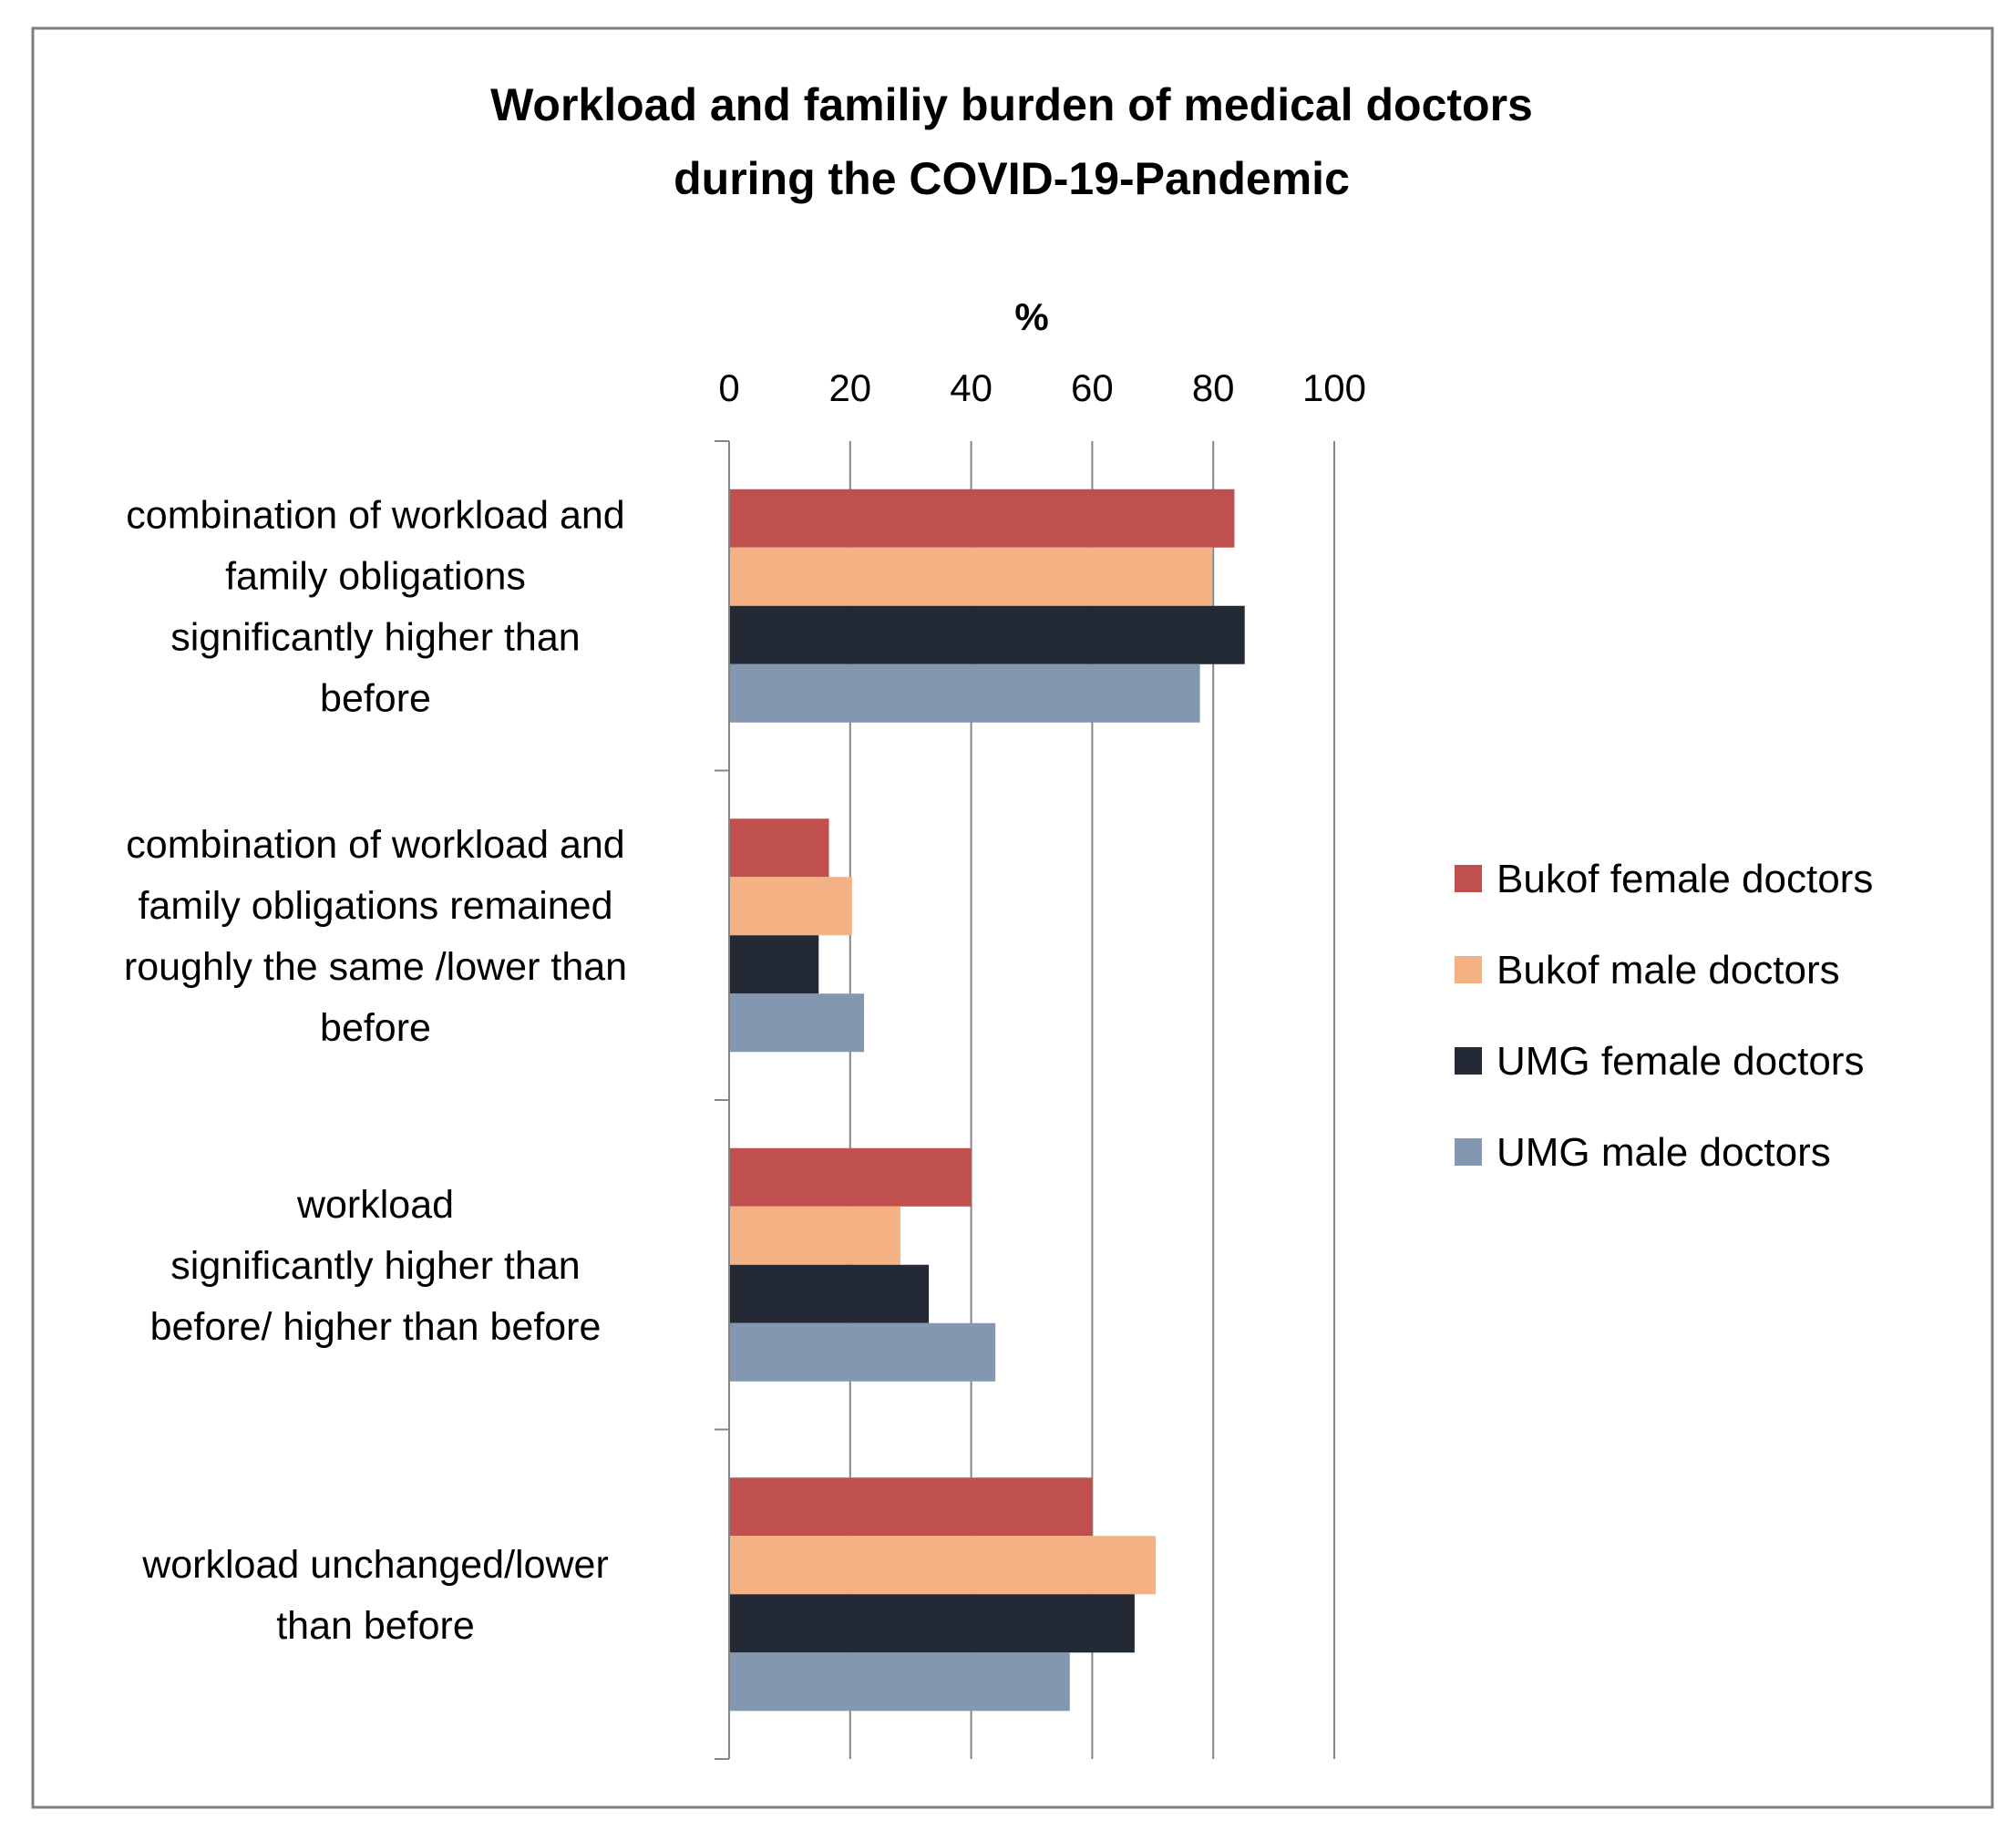 The height and width of the screenshot is (1841, 2016). What do you see at coordinates (987, 634) in the screenshot?
I see `bar-cat1-umg-female-doctors` at bounding box center [987, 634].